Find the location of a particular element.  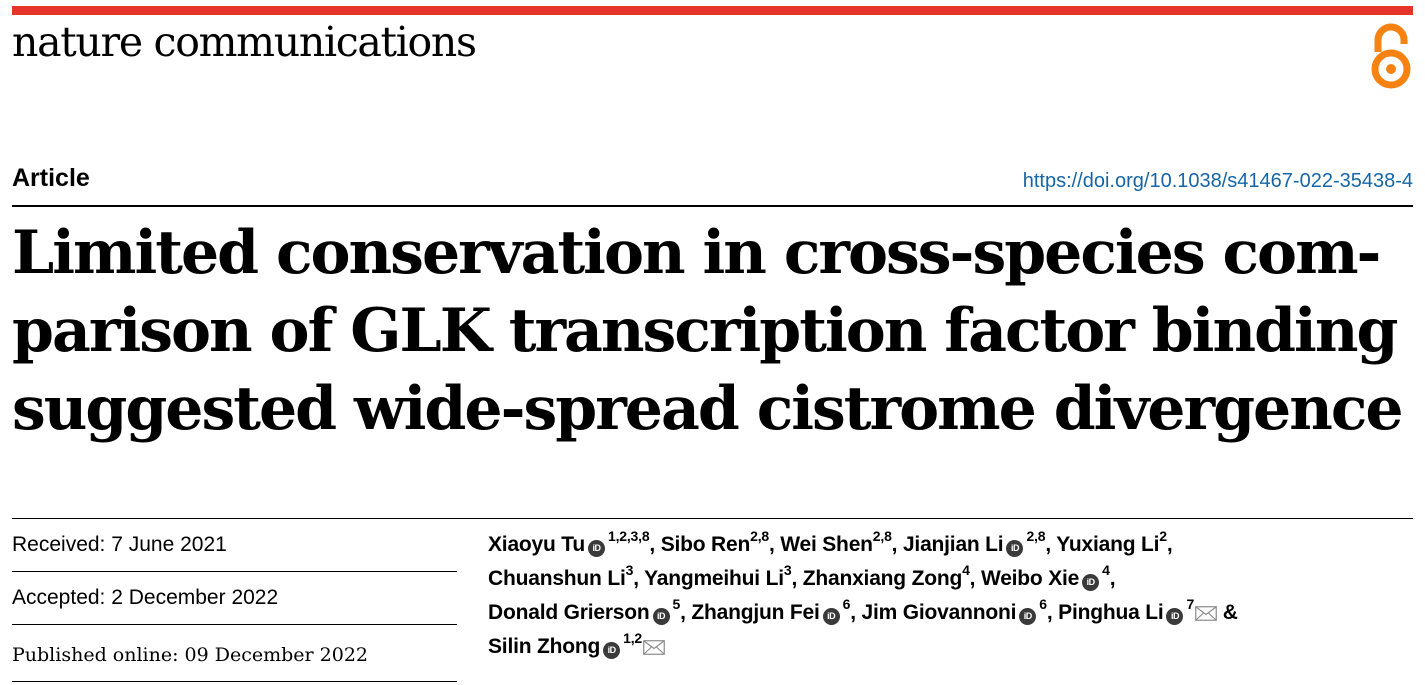

author-name: Zhanxiang Zong is located at coordinates (882, 578).